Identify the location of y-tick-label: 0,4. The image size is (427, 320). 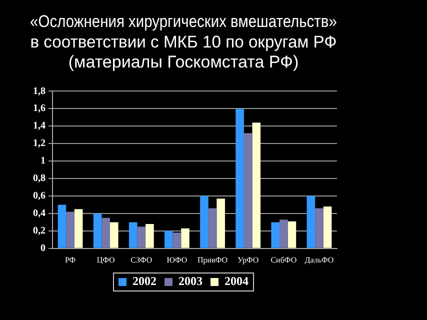
(39, 214).